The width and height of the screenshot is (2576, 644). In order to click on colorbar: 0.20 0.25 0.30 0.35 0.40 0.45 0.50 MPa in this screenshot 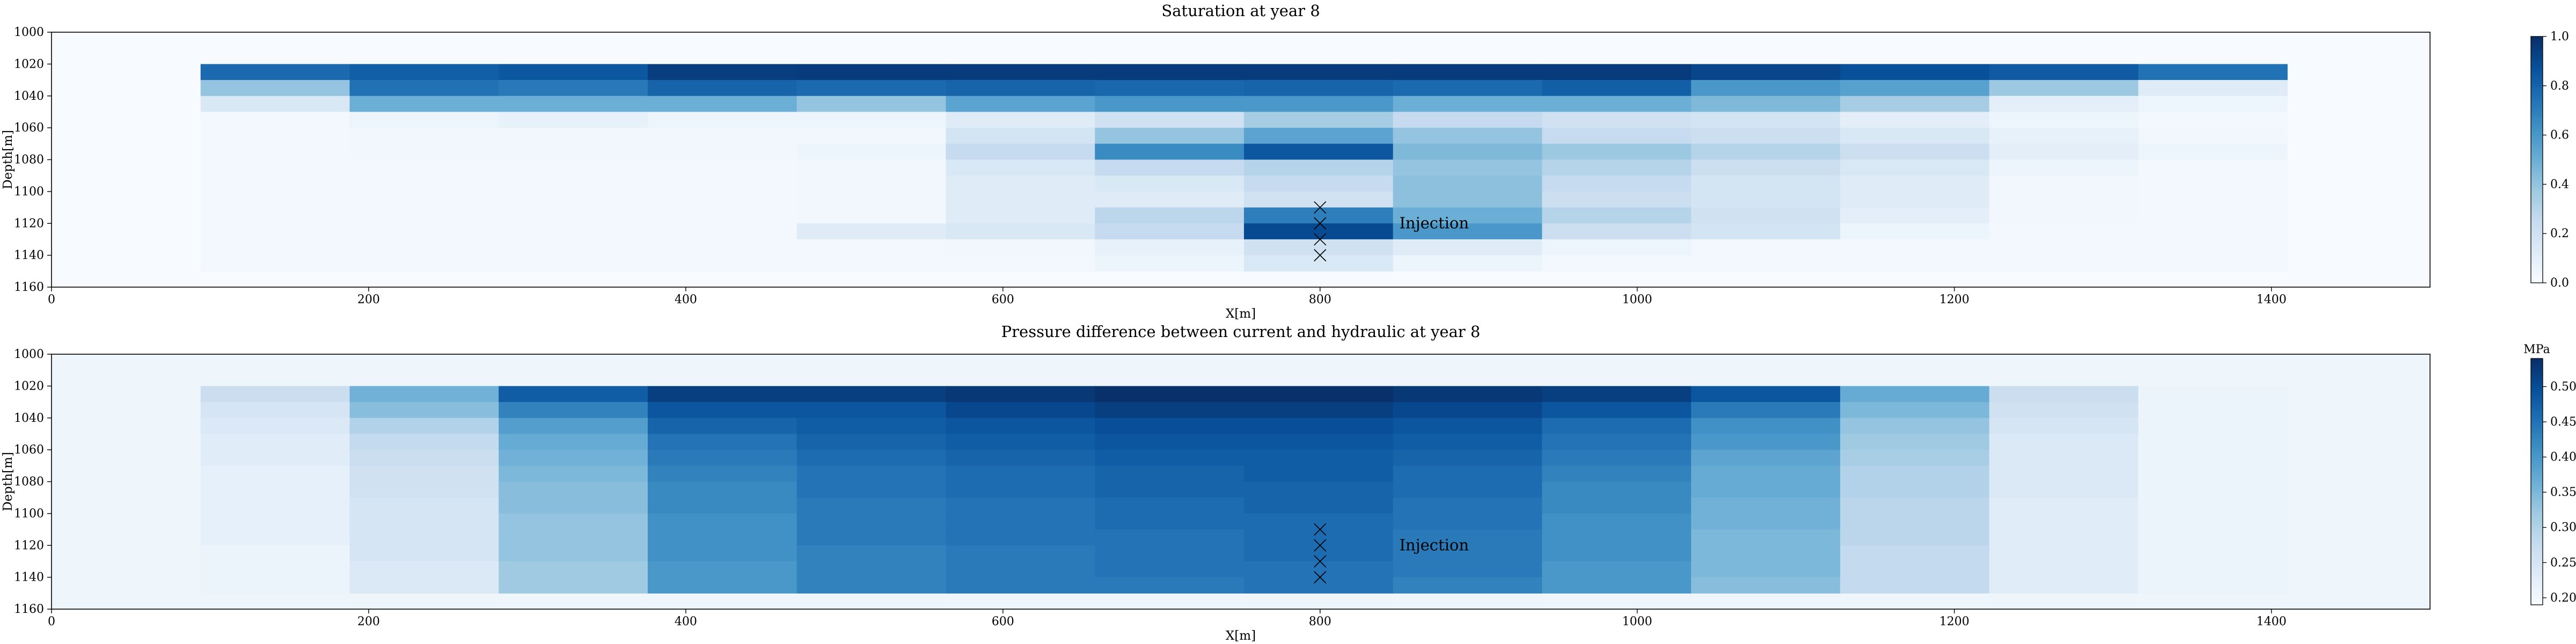, I will do `click(2549, 474)`.